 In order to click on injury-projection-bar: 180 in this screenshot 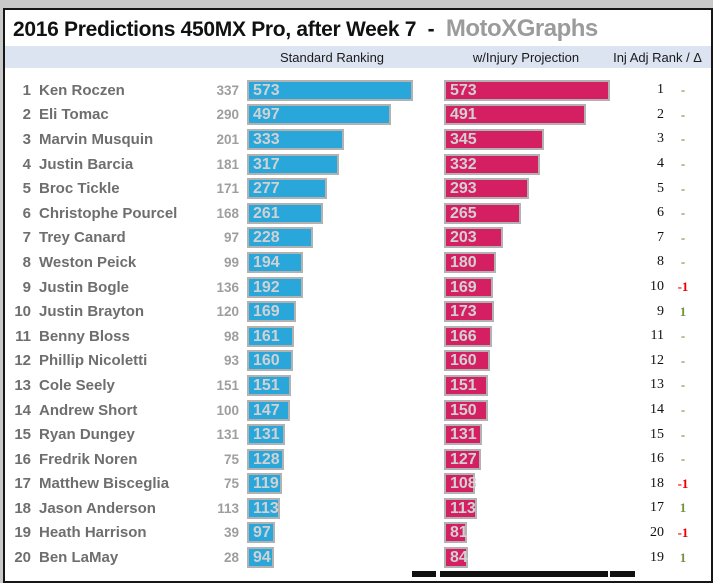, I will do `click(470, 262)`.